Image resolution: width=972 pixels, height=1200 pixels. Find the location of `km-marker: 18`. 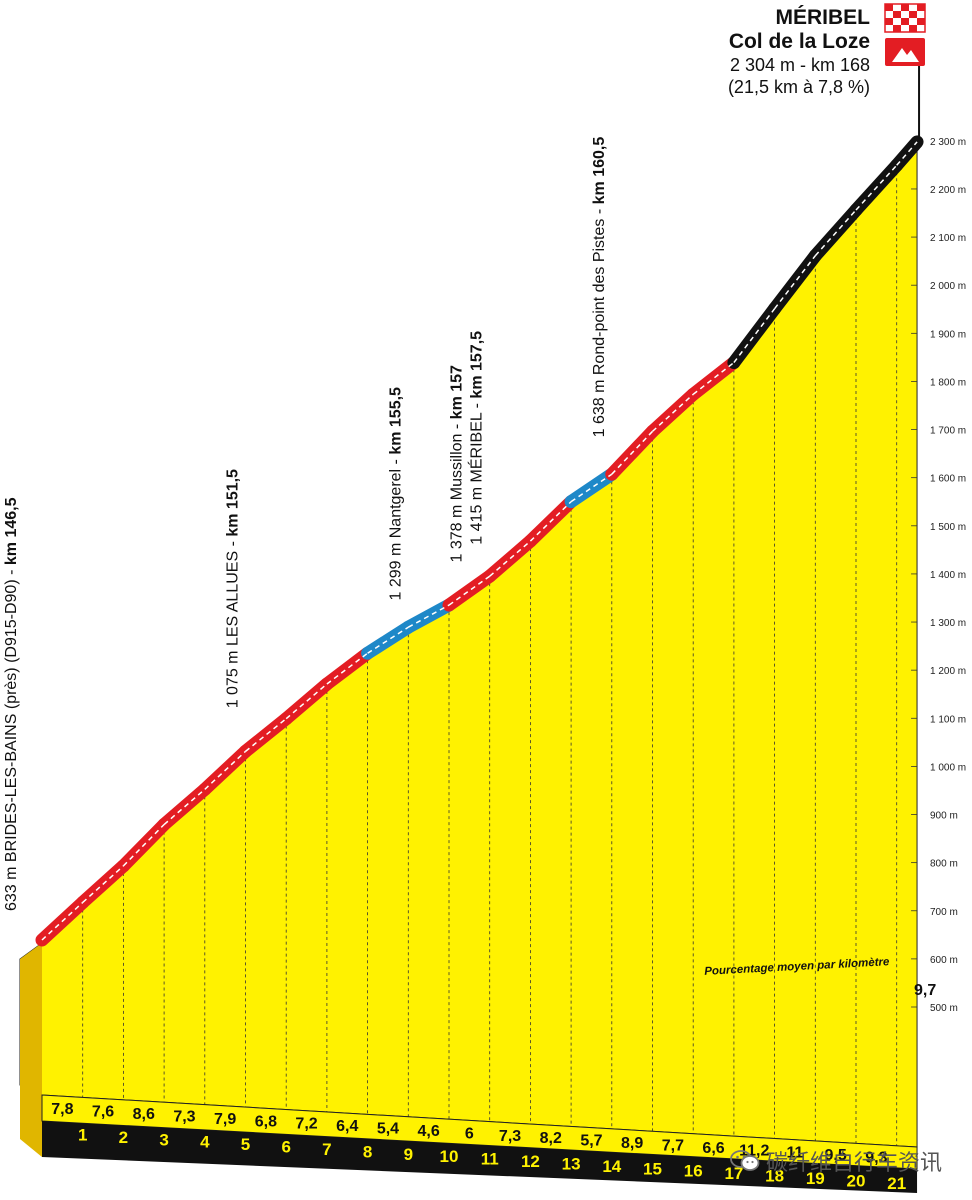

km-marker: 18 is located at coordinates (774, 1176).